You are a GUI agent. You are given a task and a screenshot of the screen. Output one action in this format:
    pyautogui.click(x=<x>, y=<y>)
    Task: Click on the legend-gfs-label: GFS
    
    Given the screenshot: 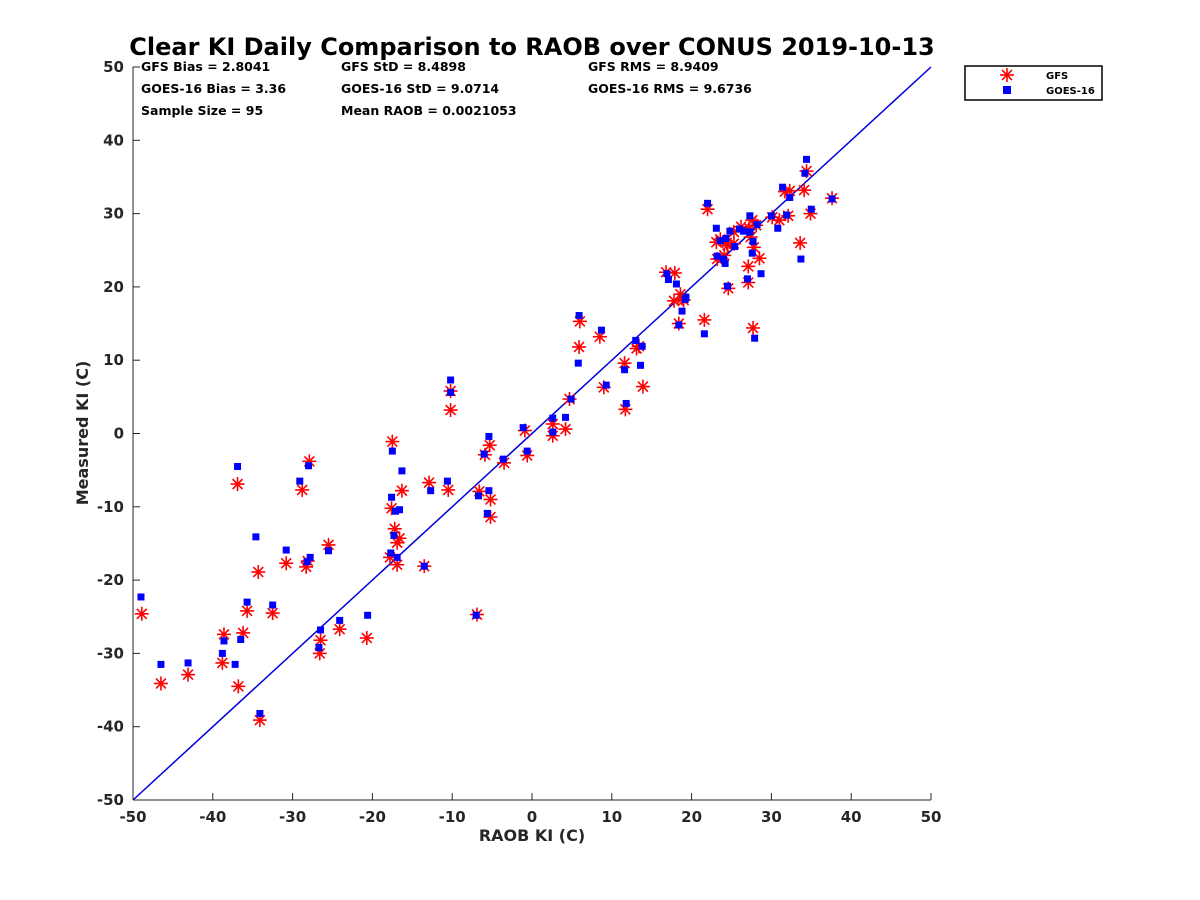 What is the action you would take?
    pyautogui.click(x=1057, y=76)
    